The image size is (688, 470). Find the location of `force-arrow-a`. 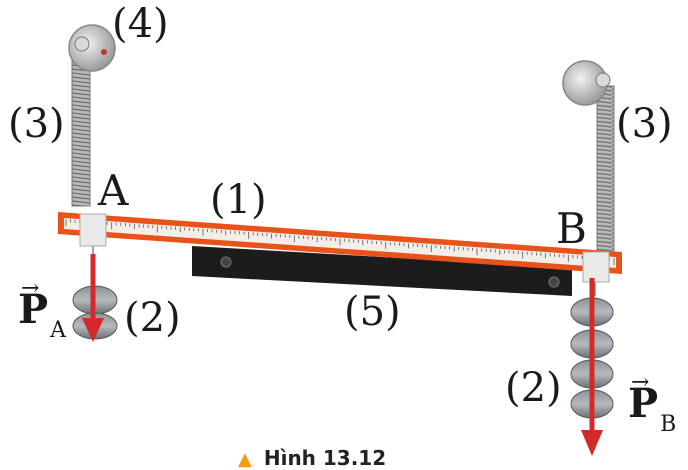

force-arrow-a is located at coordinates (93, 298).